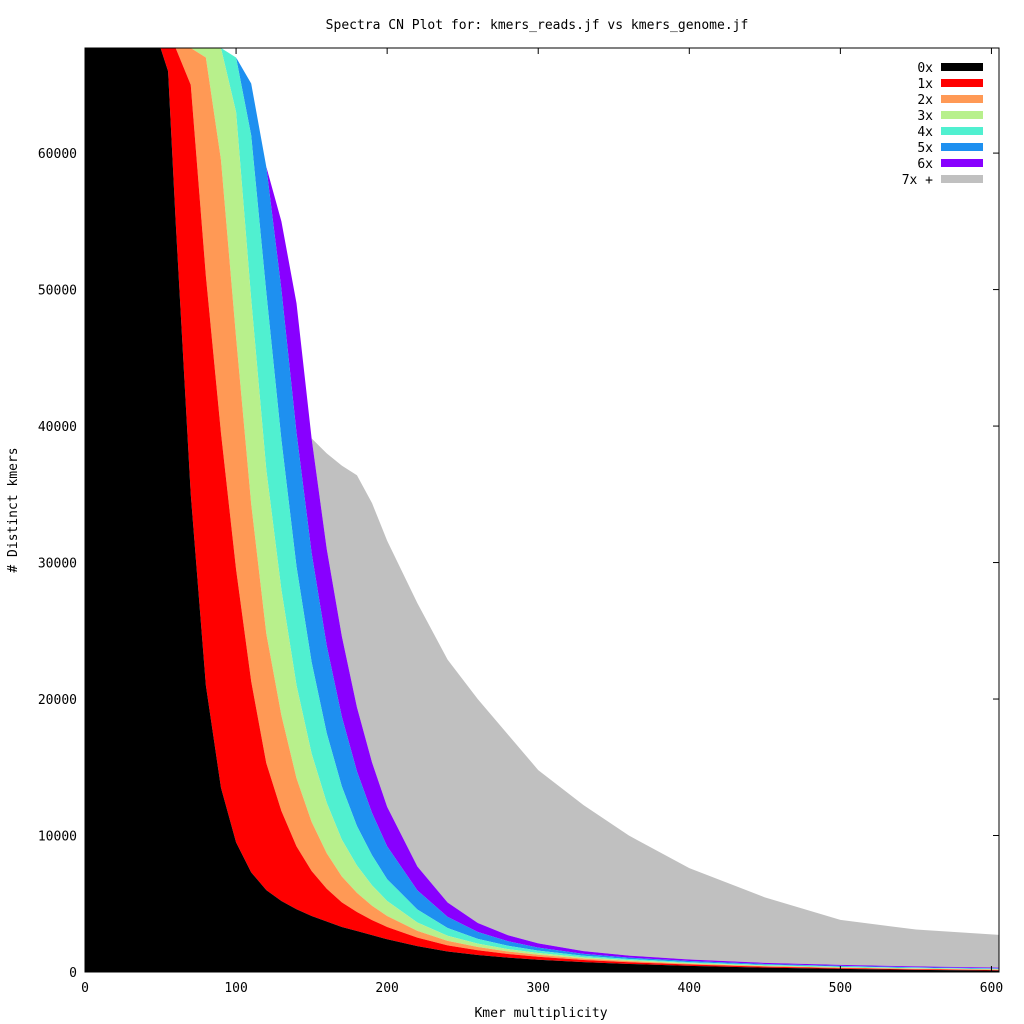 This screenshot has width=1024, height=1024. I want to click on y-tick-label: 60000, so click(57, 154).